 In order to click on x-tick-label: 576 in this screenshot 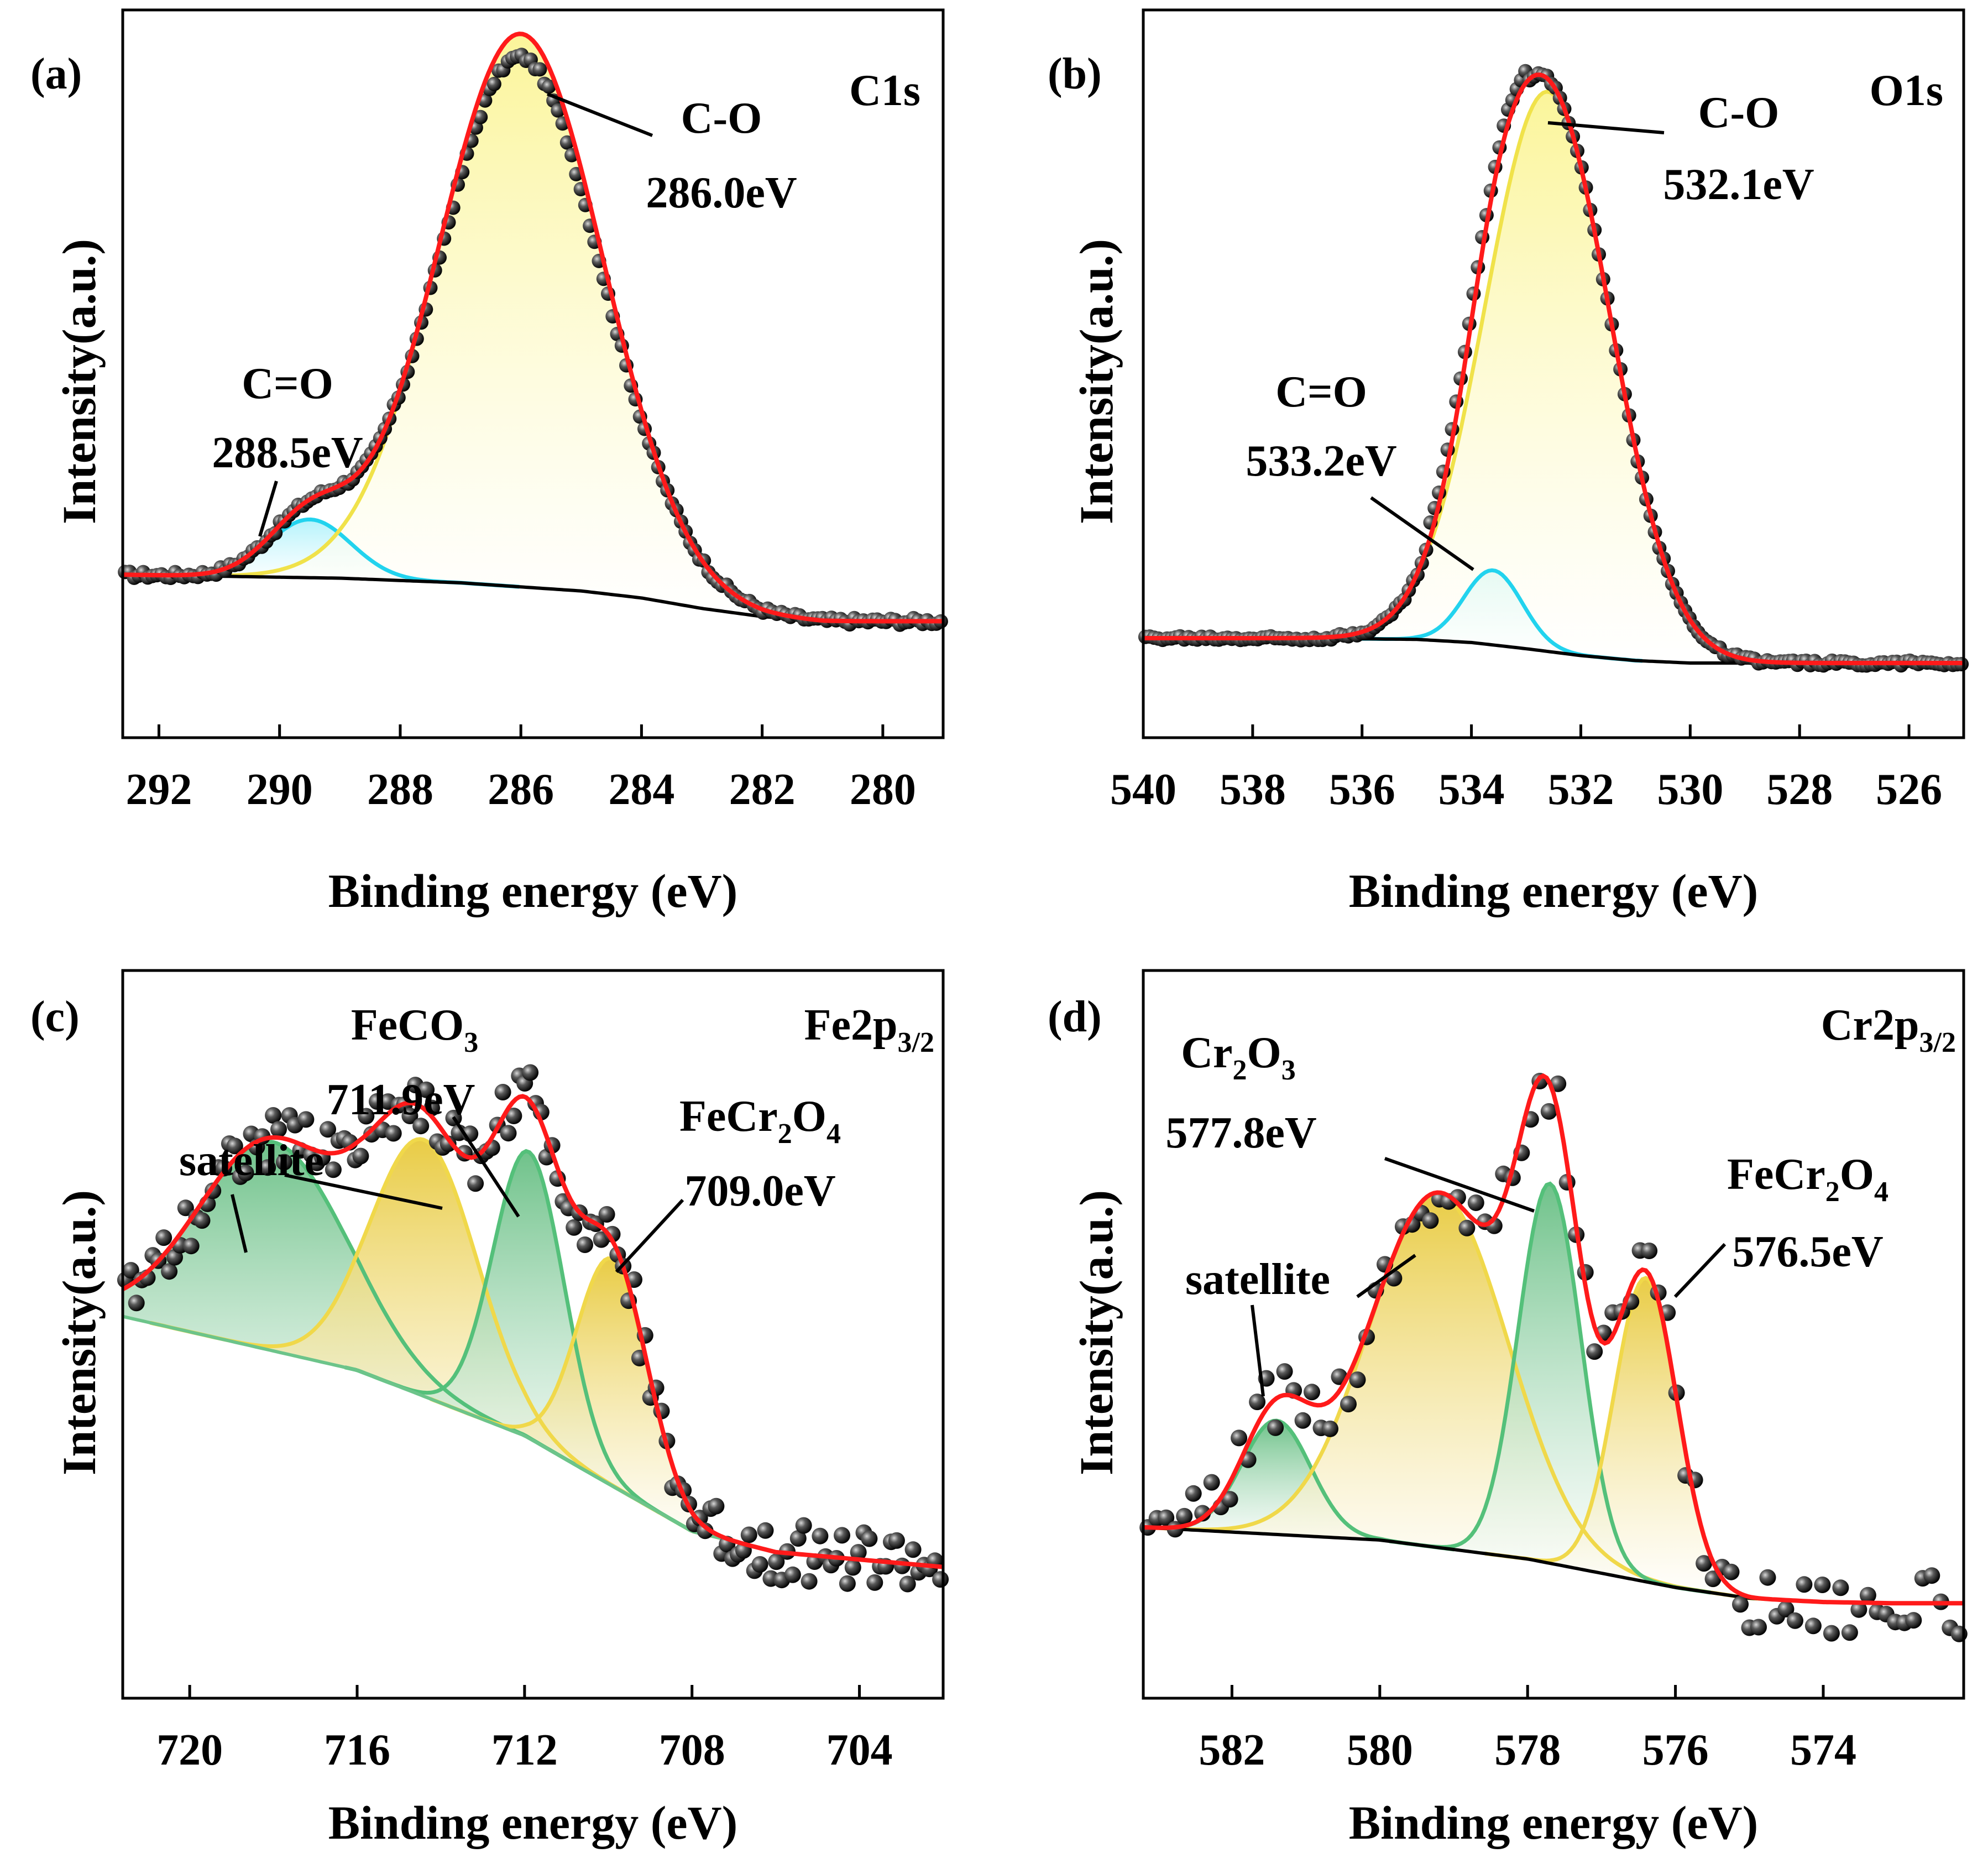, I will do `click(1676, 1751)`.